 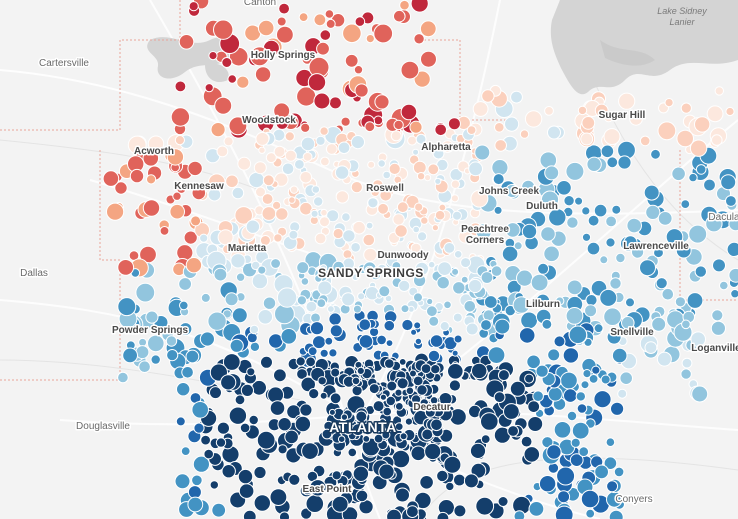 I want to click on label-dacula: Dacula, so click(x=723, y=217).